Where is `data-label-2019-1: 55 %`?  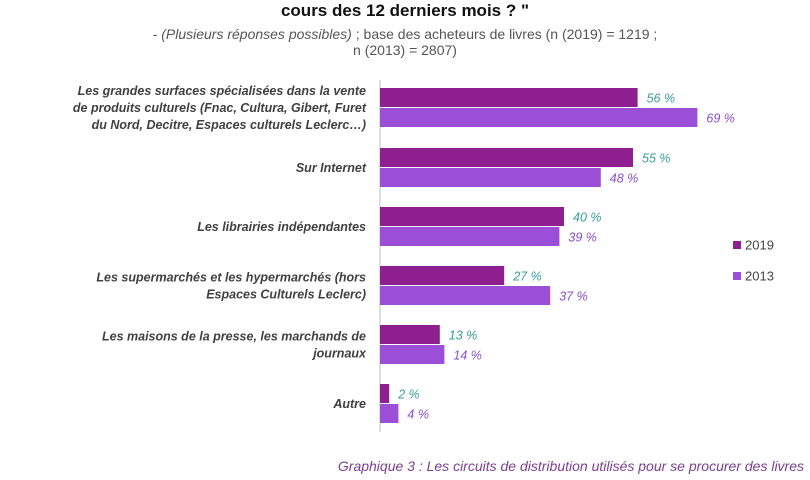
data-label-2019-1: 55 % is located at coordinates (656, 159).